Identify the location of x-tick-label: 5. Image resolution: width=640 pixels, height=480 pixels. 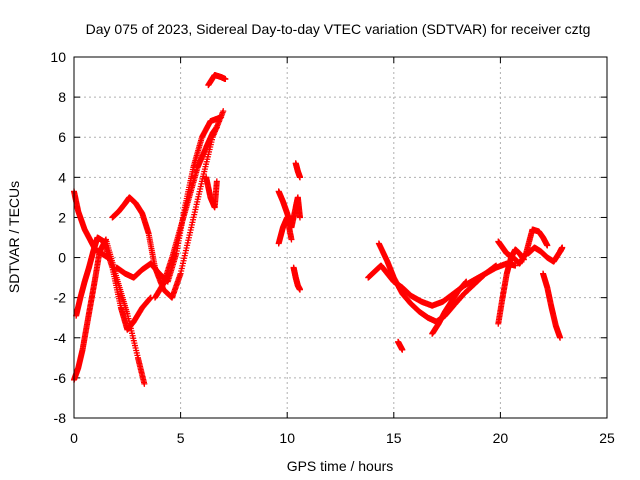
(181, 438).